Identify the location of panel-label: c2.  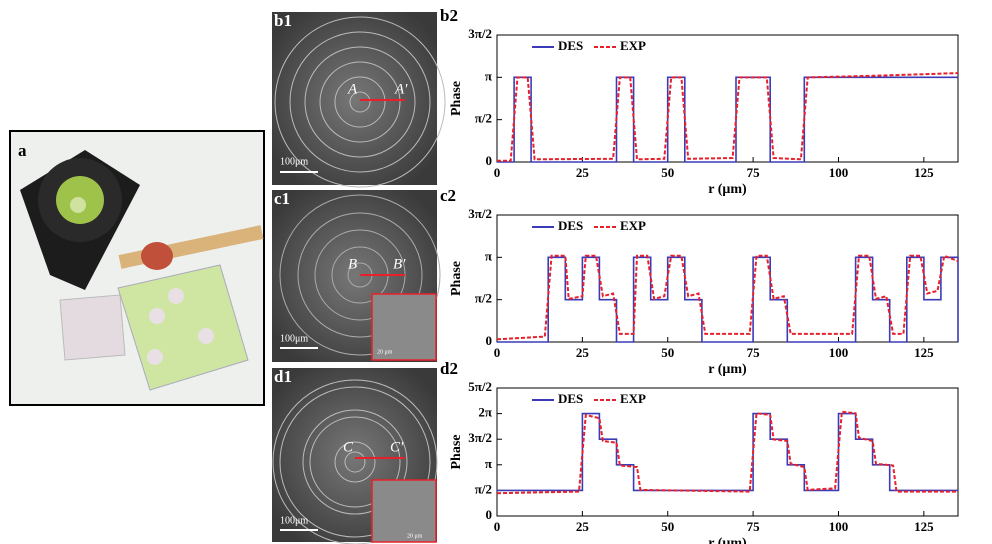
(448, 195).